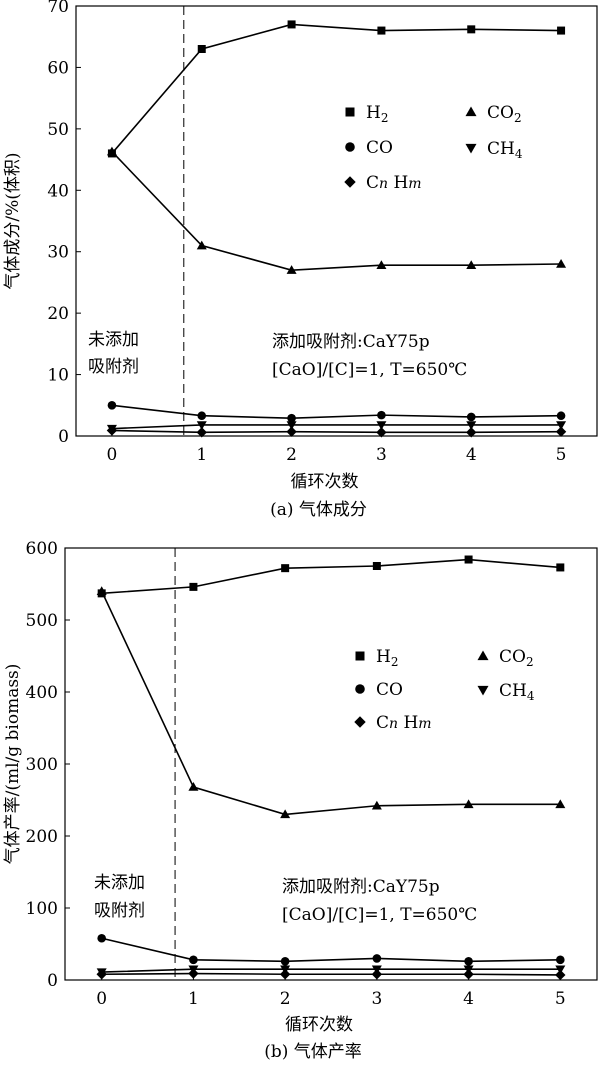 Image resolution: width=603 pixels, height=1065 pixels. I want to click on series-CO2, so click(336, 210).